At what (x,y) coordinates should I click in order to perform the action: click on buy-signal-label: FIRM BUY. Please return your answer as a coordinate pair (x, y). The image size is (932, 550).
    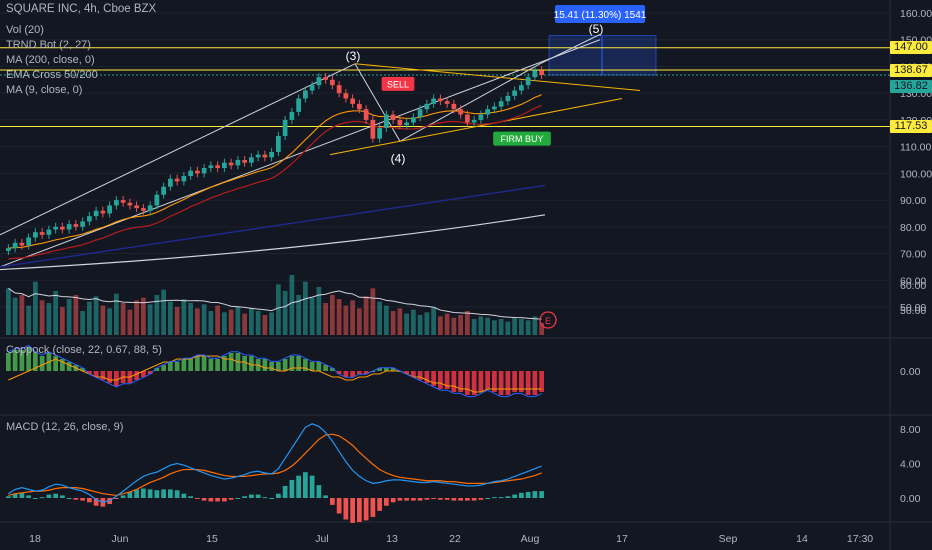
    Looking at the image, I should click on (521, 139).